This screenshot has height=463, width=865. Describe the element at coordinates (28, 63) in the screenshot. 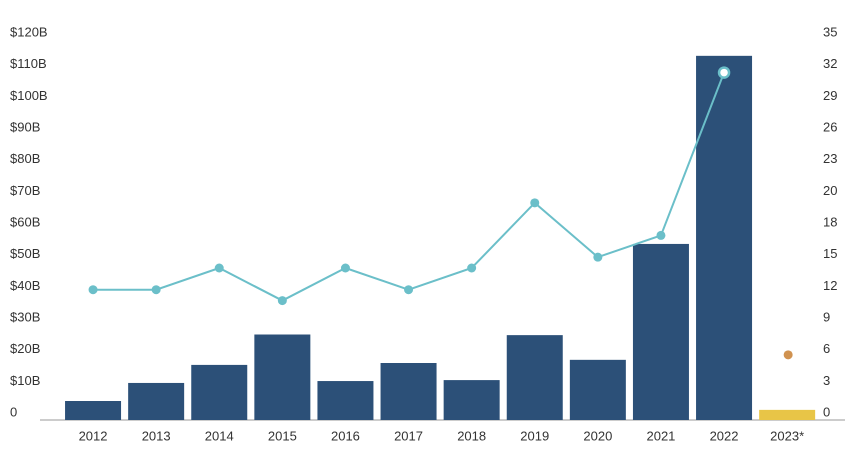

I see `y-tick-label: $110B` at that location.